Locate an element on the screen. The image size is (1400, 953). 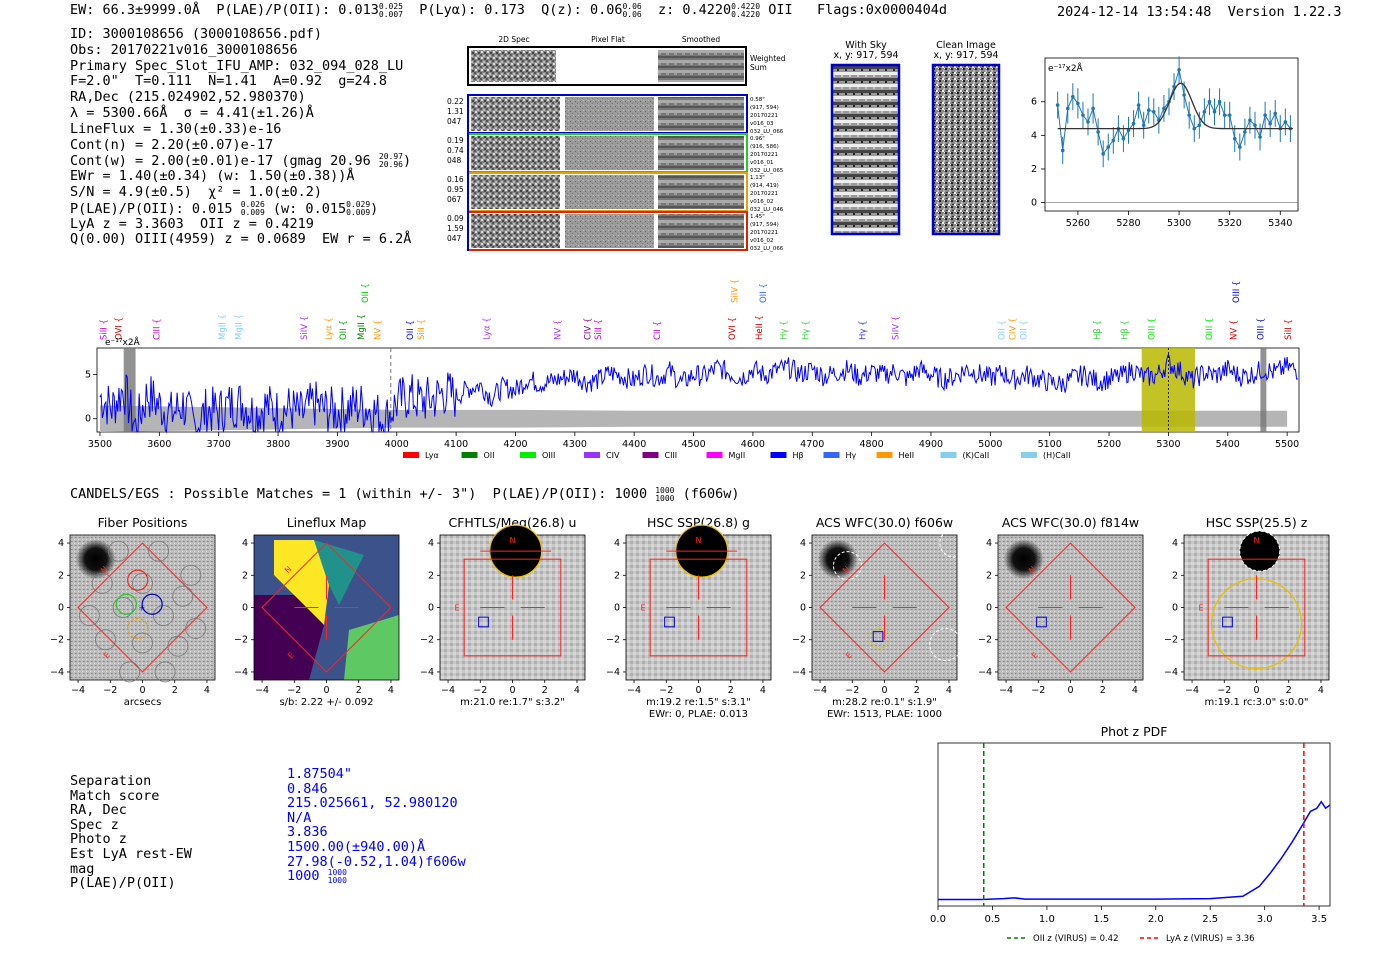
info-contw-sub: 20.96 is located at coordinates (390, 165).